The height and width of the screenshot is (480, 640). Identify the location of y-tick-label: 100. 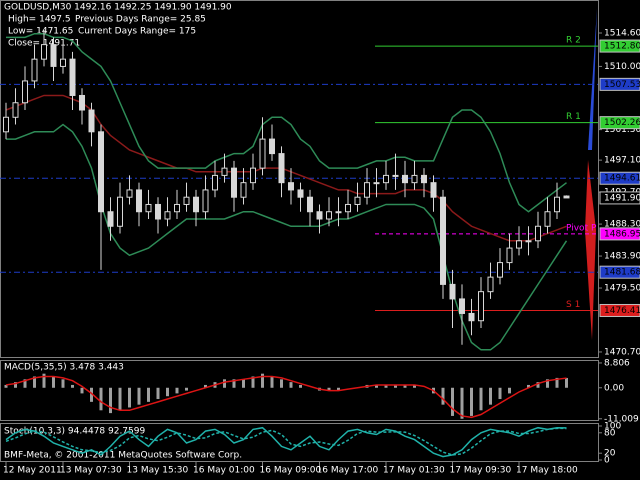
(612, 427).